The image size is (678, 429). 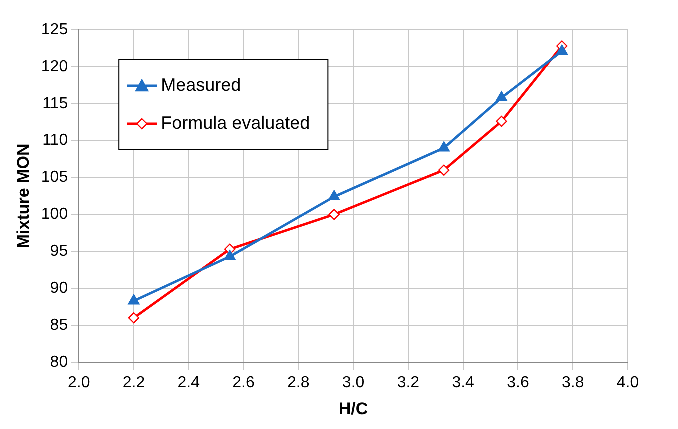 What do you see at coordinates (628, 383) in the screenshot?
I see `x-tick-label: 4.0` at bounding box center [628, 383].